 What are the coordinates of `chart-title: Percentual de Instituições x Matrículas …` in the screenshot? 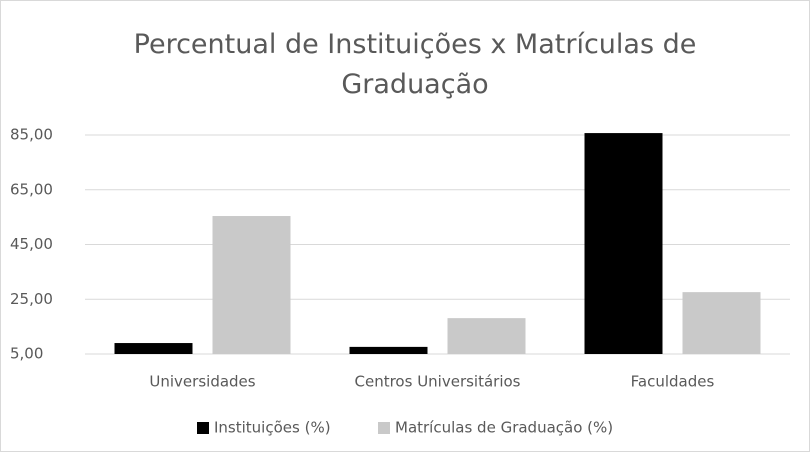 It's located at (415, 64).